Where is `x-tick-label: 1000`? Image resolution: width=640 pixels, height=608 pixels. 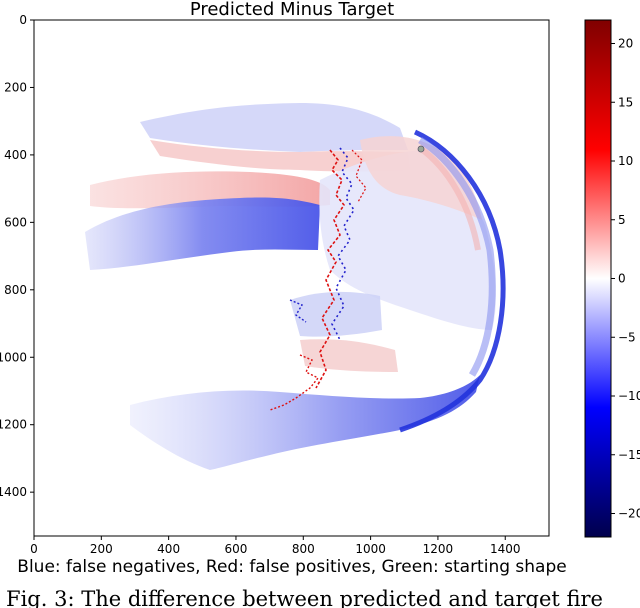
x-tick-label: 1000 is located at coordinates (370, 549).